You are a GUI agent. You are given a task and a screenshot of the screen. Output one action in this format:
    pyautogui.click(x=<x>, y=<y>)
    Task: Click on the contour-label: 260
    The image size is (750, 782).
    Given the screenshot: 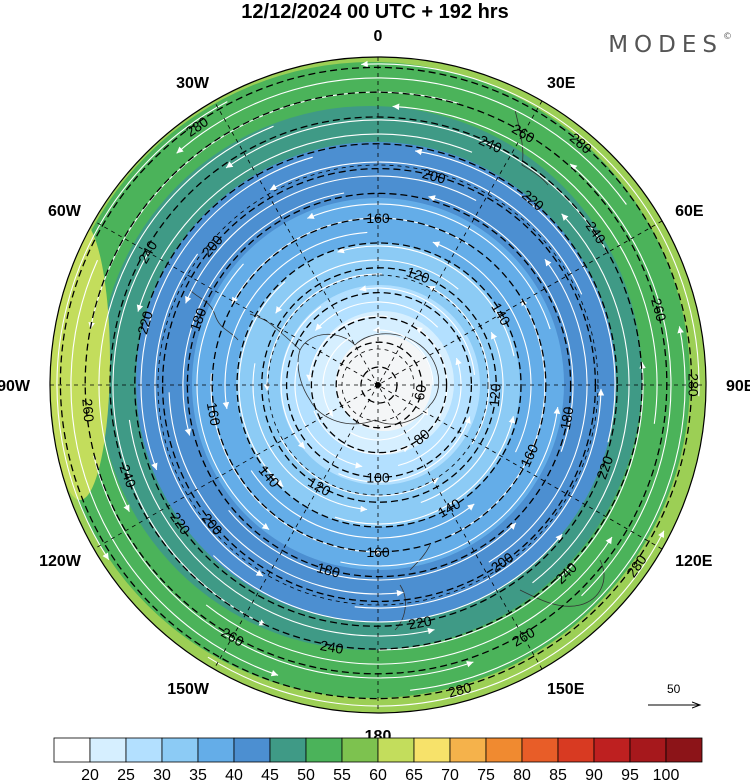 What is the action you would take?
    pyautogui.click(x=659, y=309)
    